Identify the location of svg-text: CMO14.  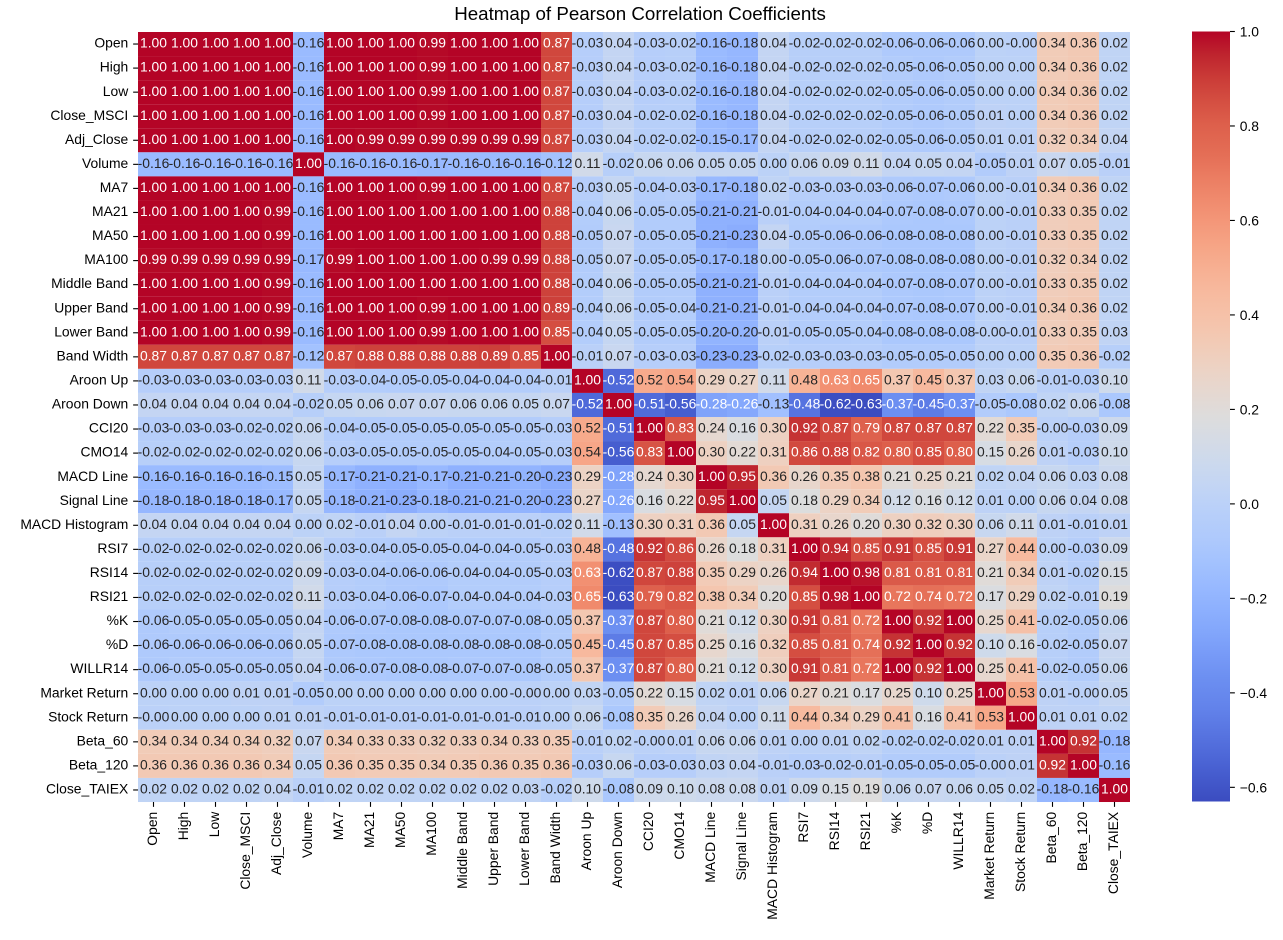
(104, 452).